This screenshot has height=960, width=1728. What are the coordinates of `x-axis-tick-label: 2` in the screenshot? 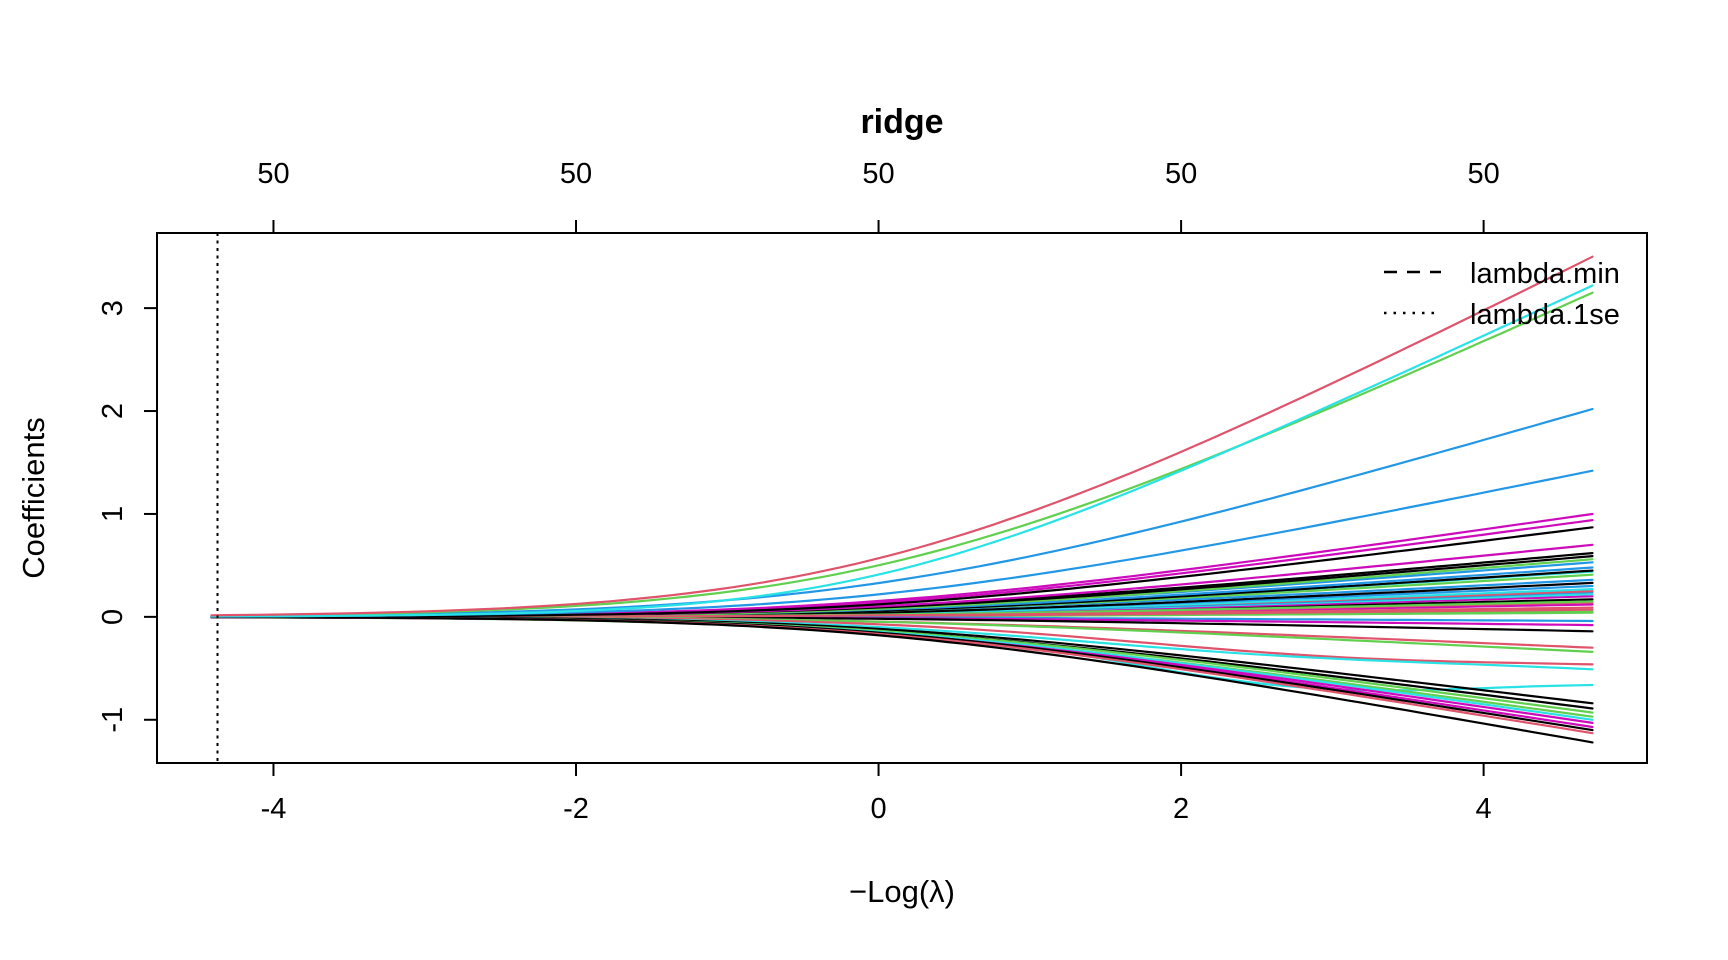 It's located at (1181, 809).